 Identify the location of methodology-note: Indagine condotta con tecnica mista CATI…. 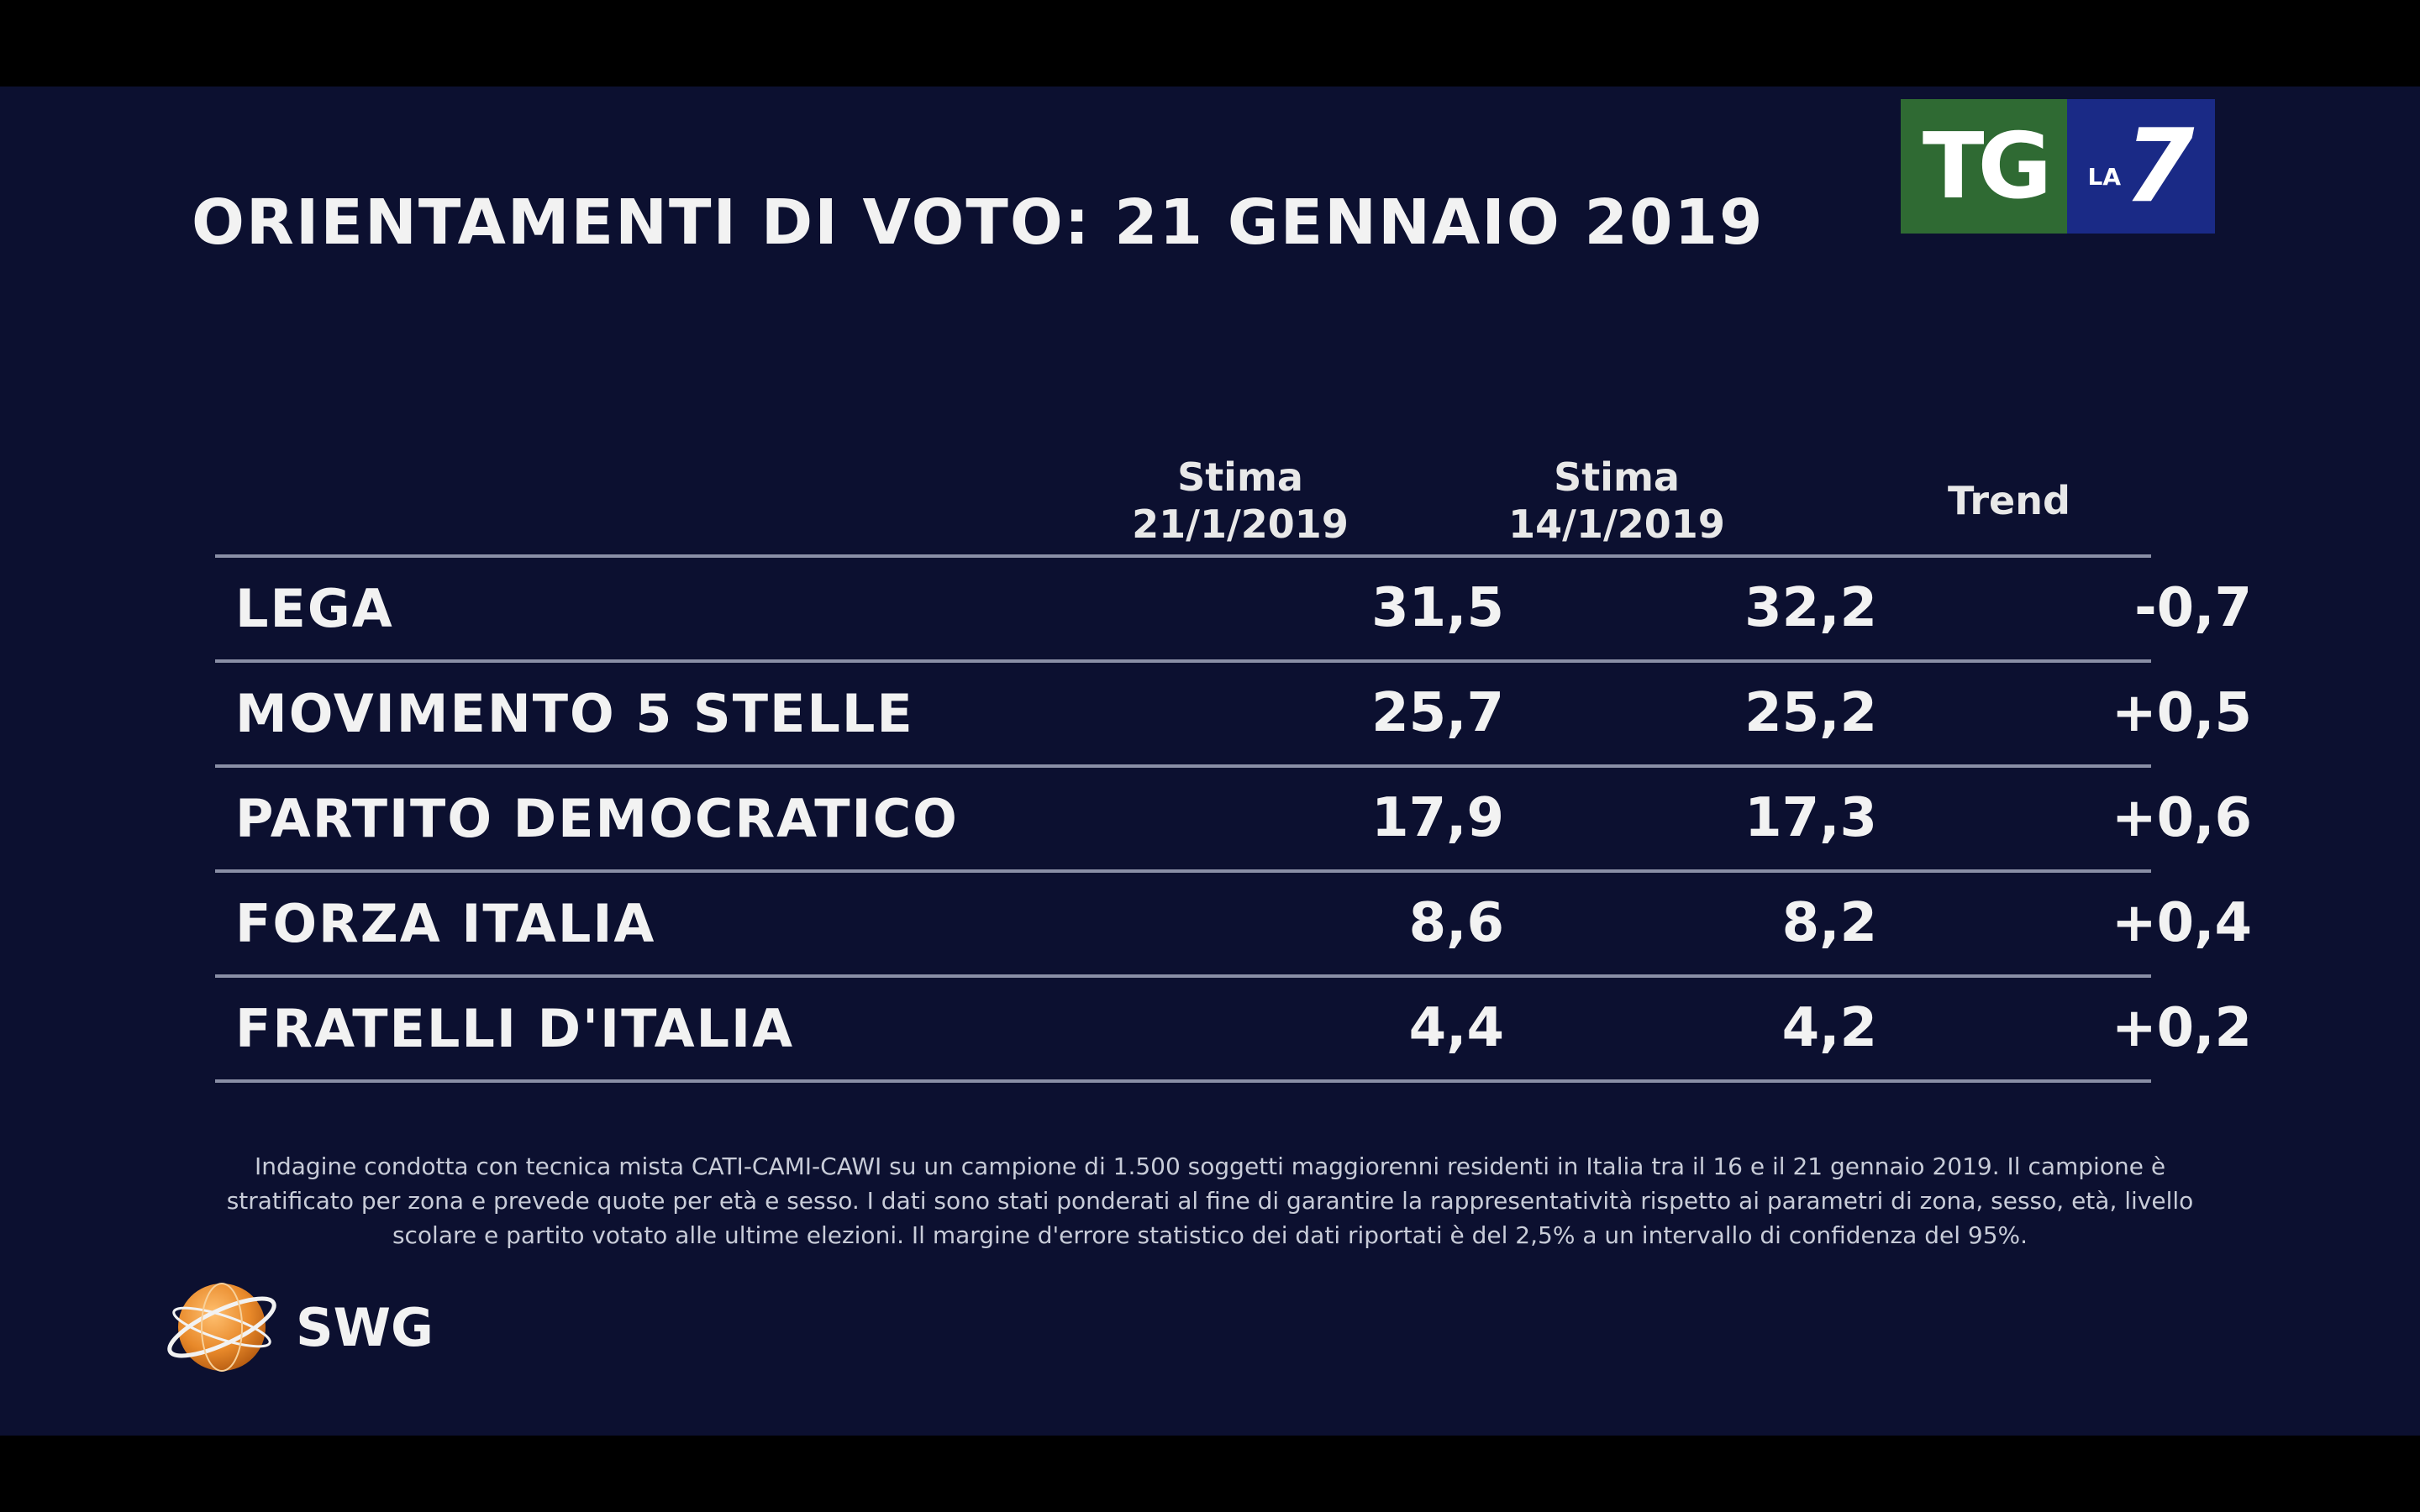
(1210, 1200).